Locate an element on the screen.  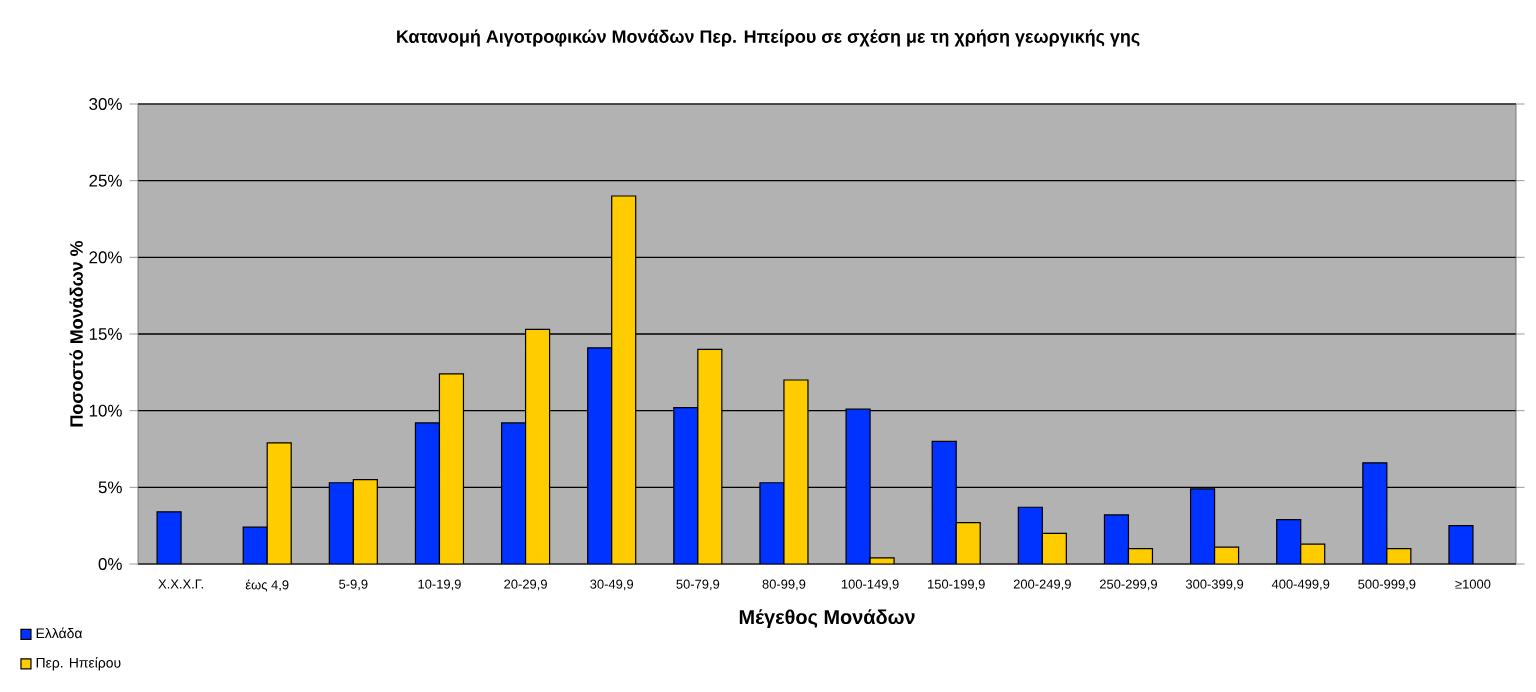
y-tick-label: 15% is located at coordinates (105, 334).